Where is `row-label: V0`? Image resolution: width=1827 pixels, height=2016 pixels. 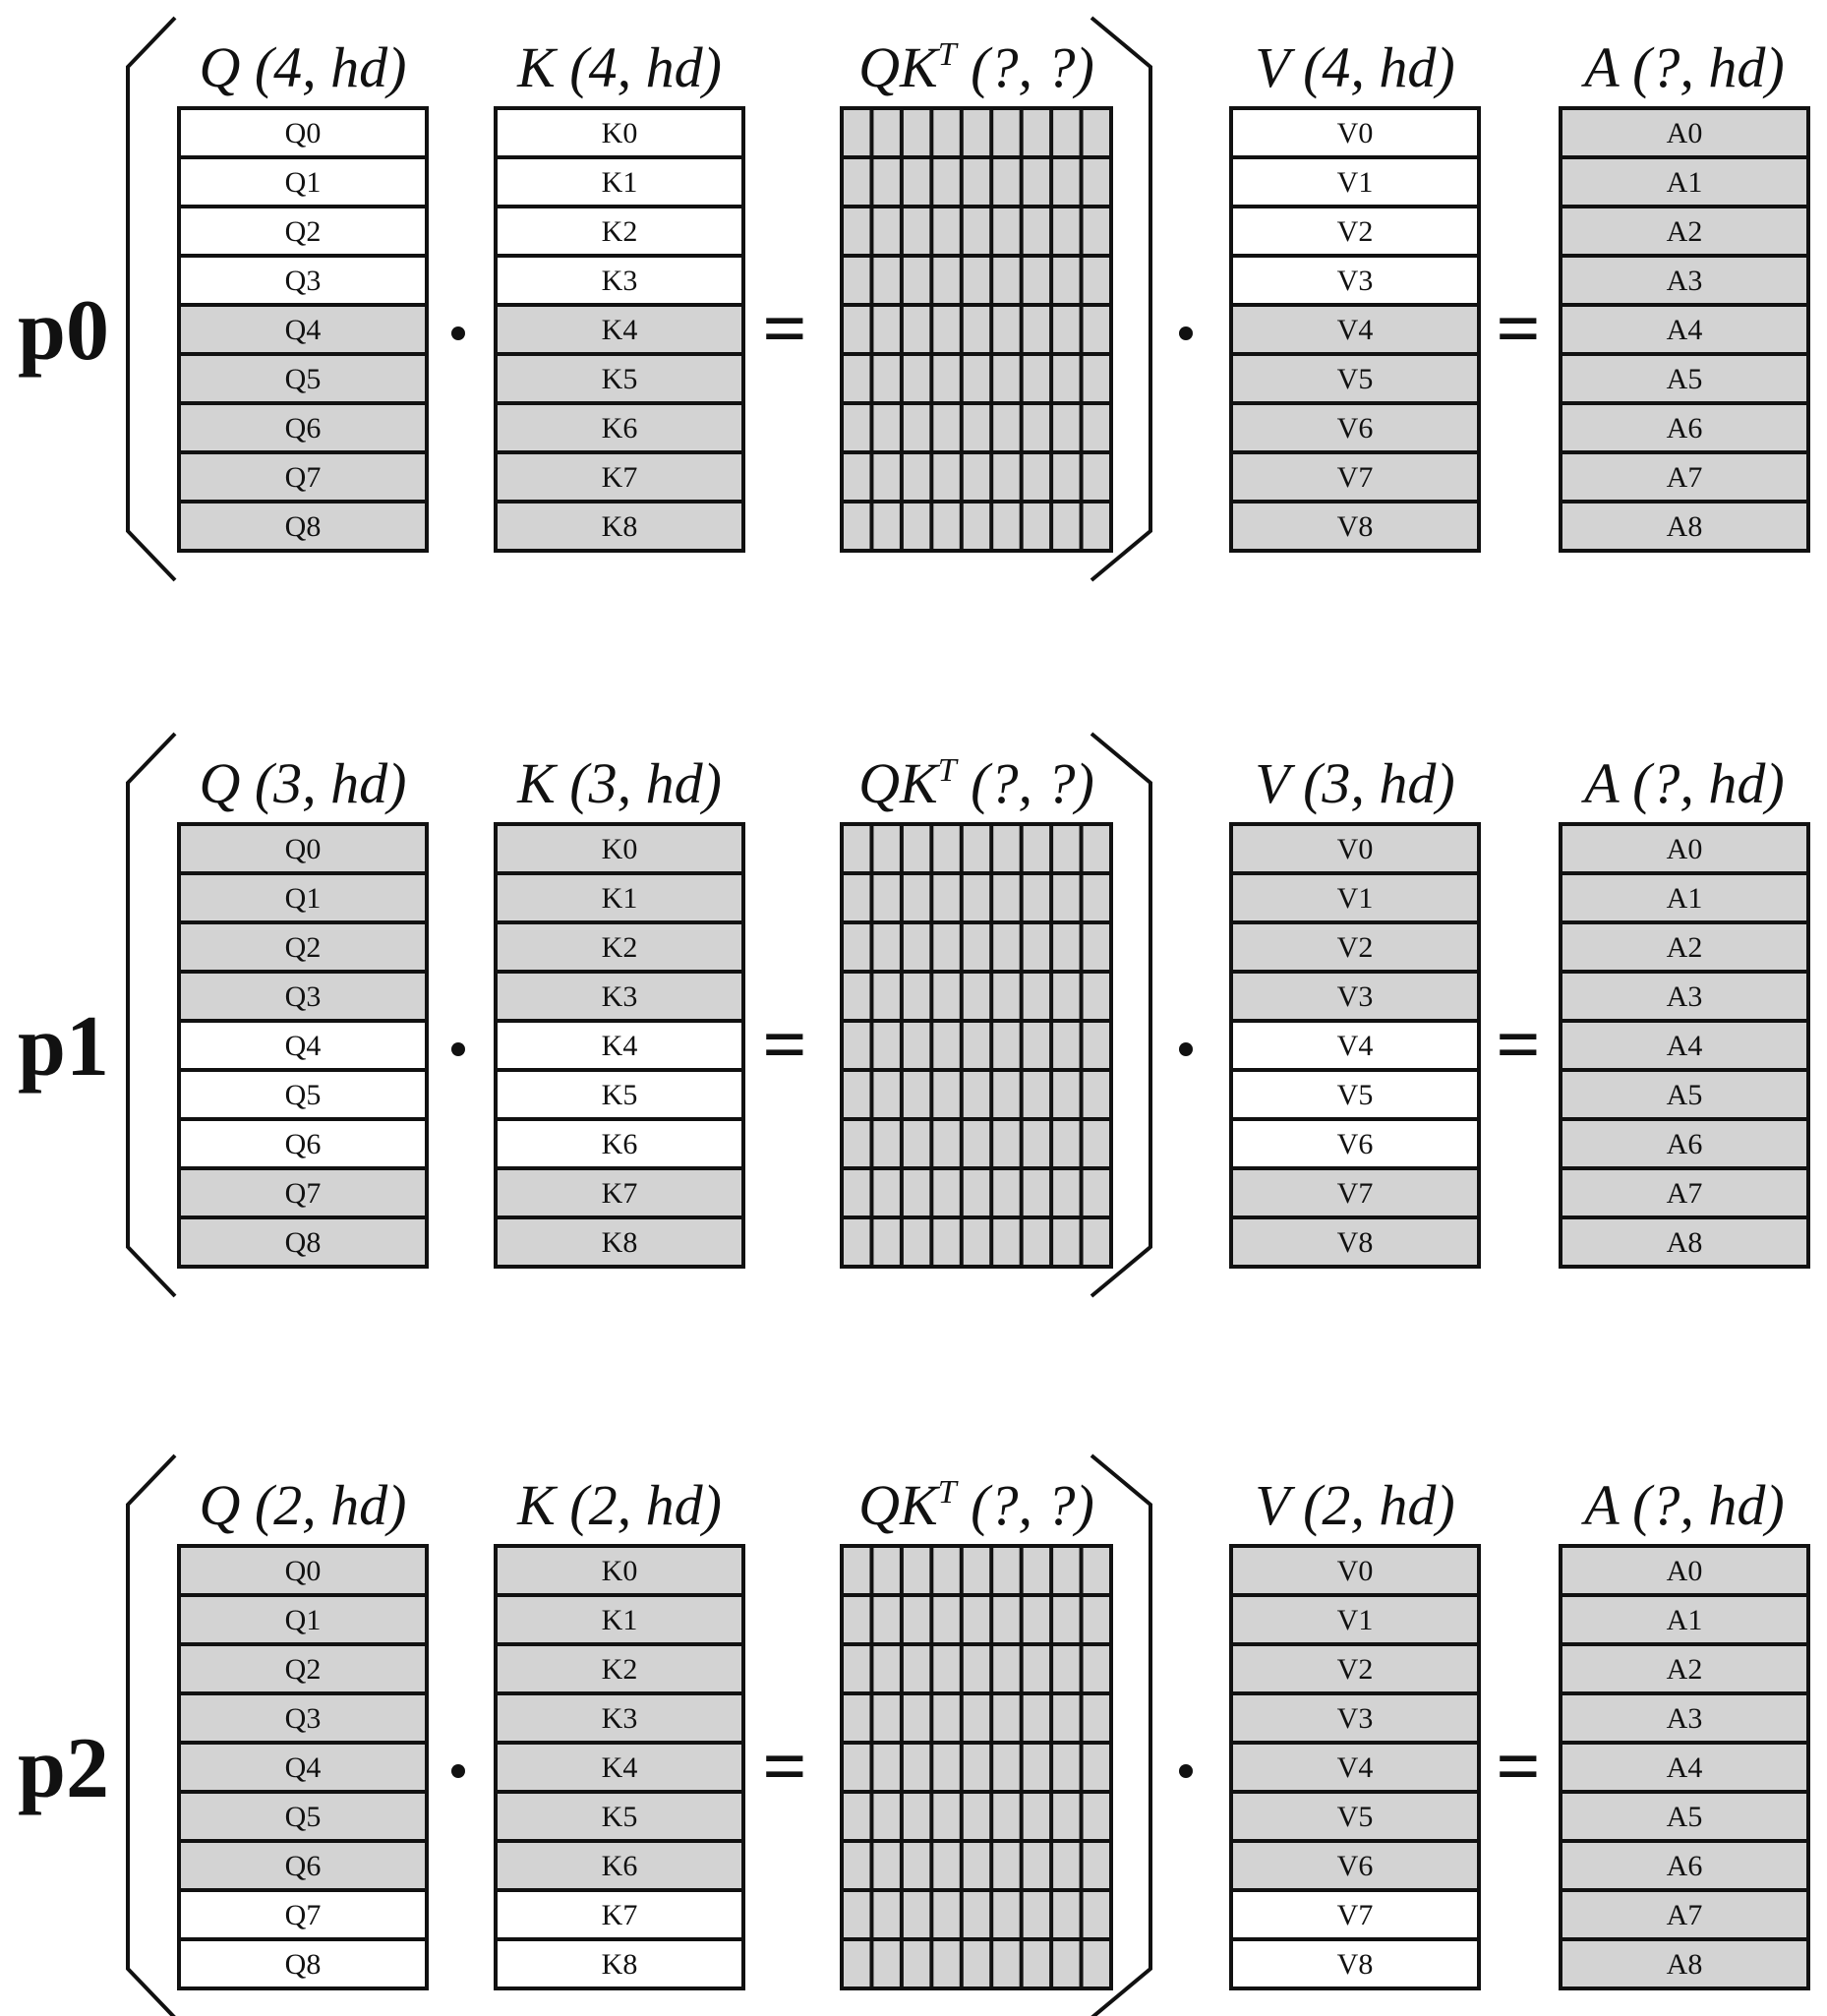 row-label: V0 is located at coordinates (1355, 849).